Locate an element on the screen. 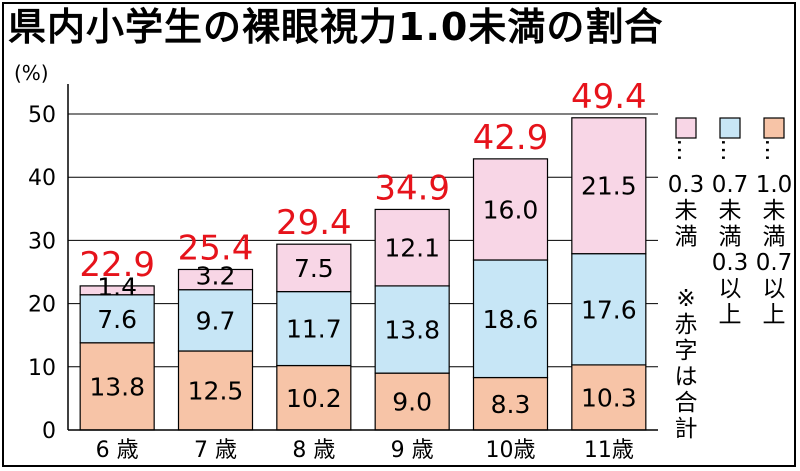  y-tick-label: 30 is located at coordinates (42, 241).